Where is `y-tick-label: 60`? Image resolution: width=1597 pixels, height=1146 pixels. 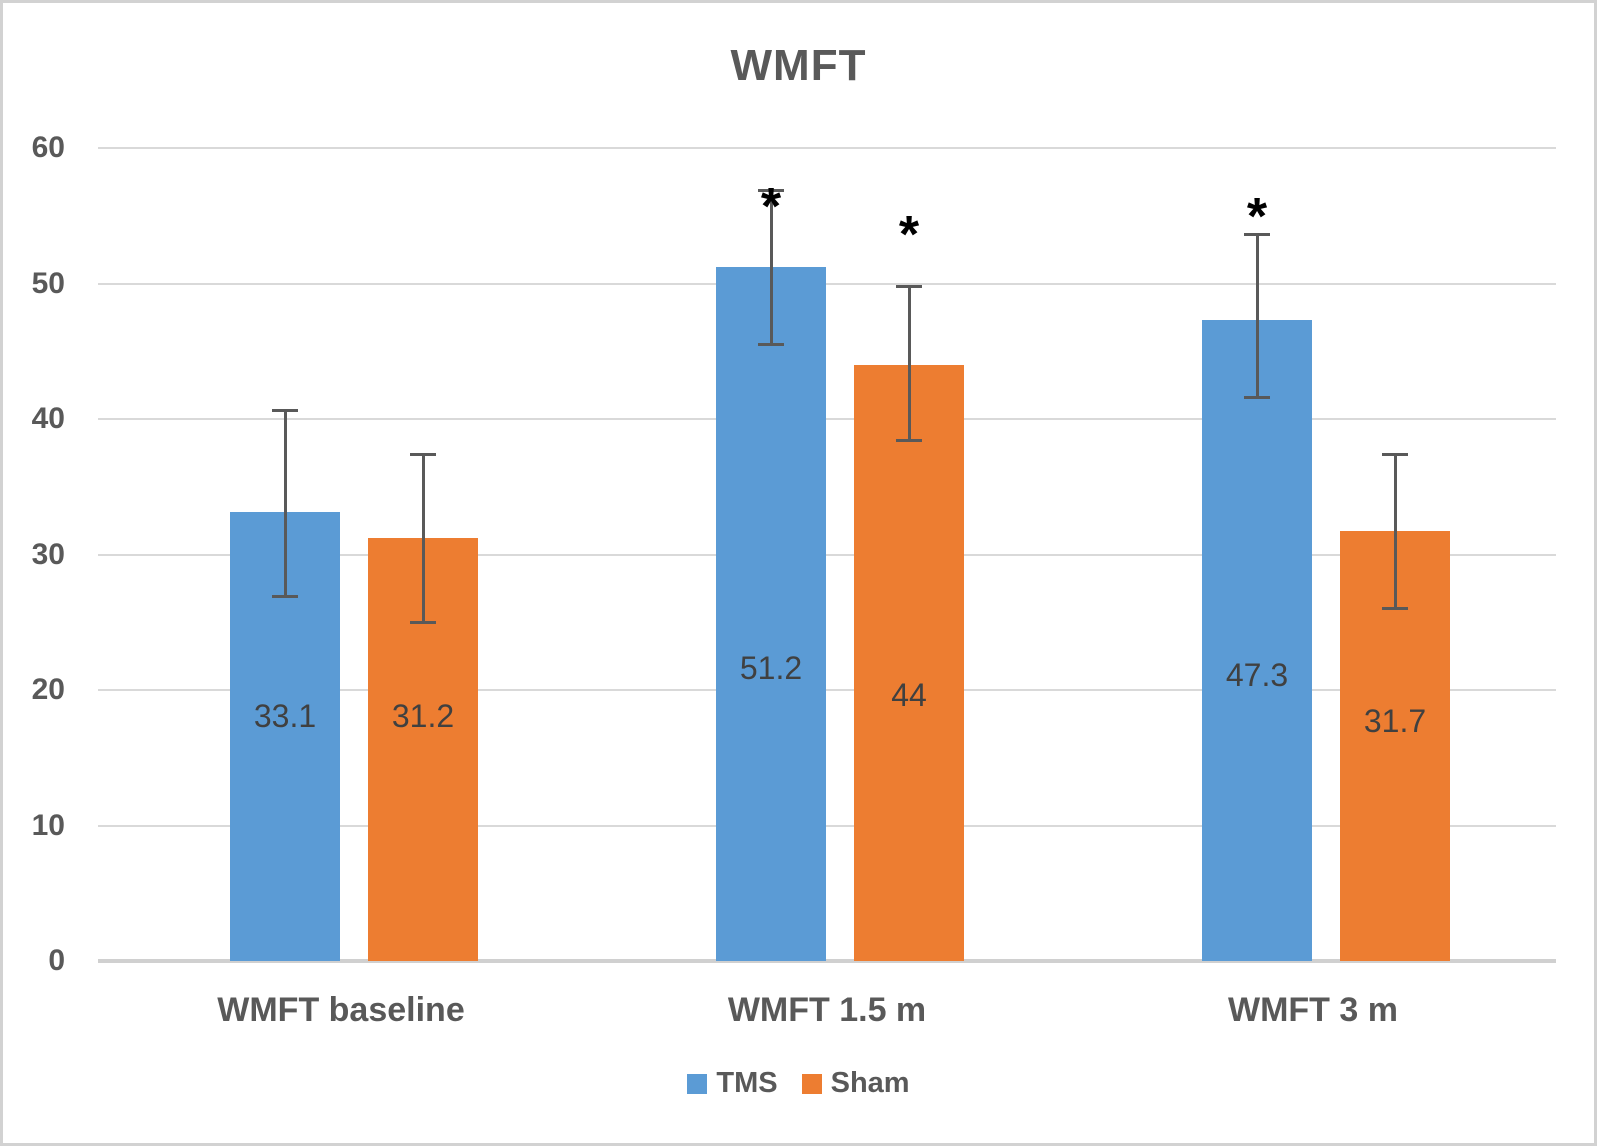 y-tick-label: 60 is located at coordinates (48, 147).